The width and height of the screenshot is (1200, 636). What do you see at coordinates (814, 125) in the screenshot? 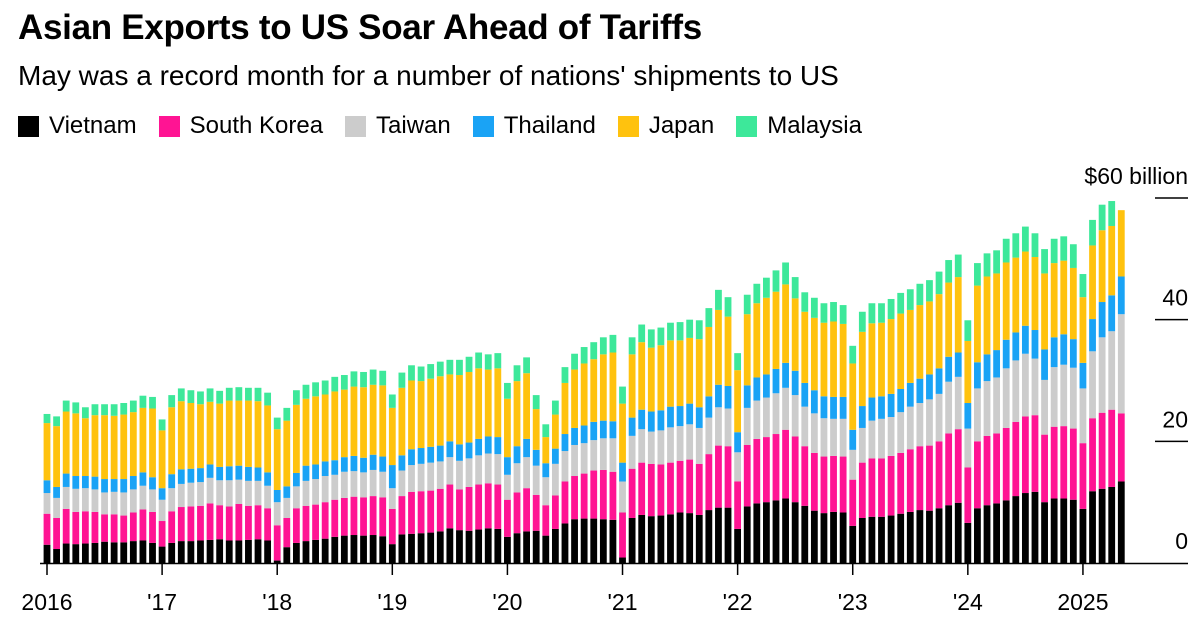
I see `legend-label-malaysia: Malaysia` at bounding box center [814, 125].